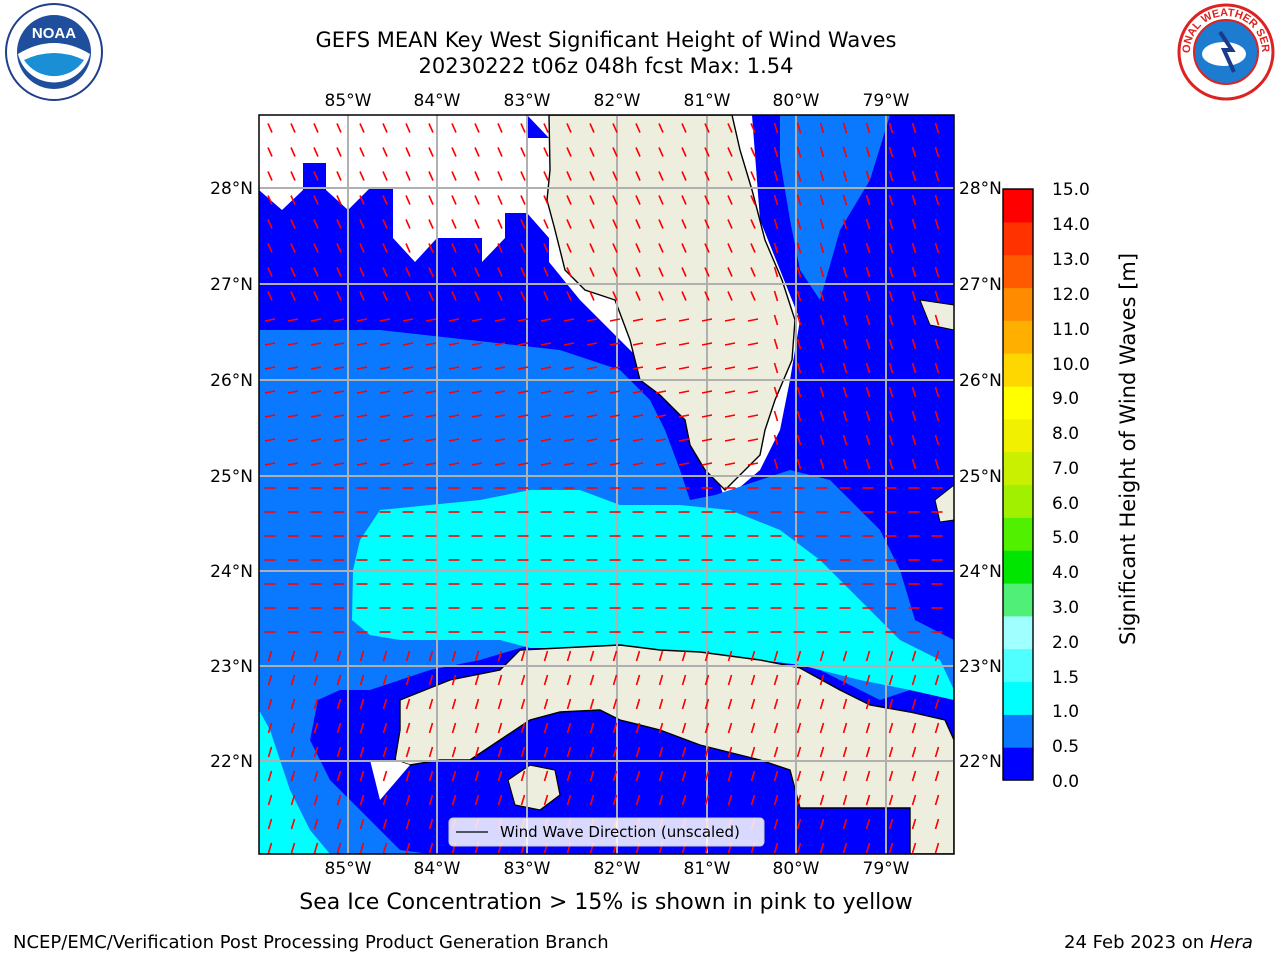 The image size is (1280, 960). I want to click on lat-tick-left: 26°N, so click(231, 381).